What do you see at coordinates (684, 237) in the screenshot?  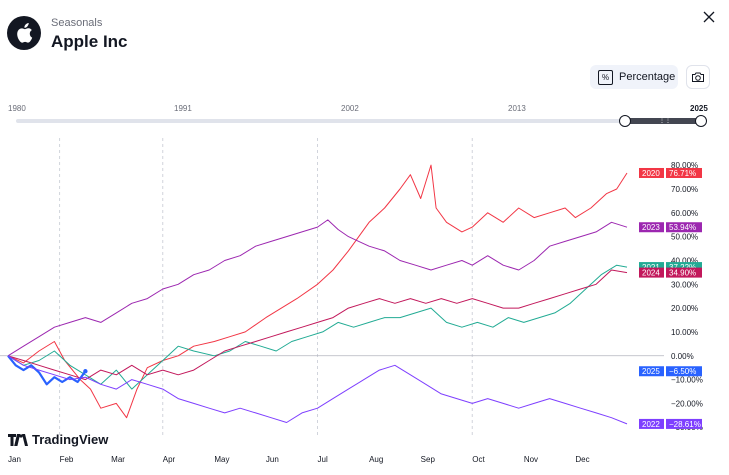 I see `y-tick-label: 50.00%` at bounding box center [684, 237].